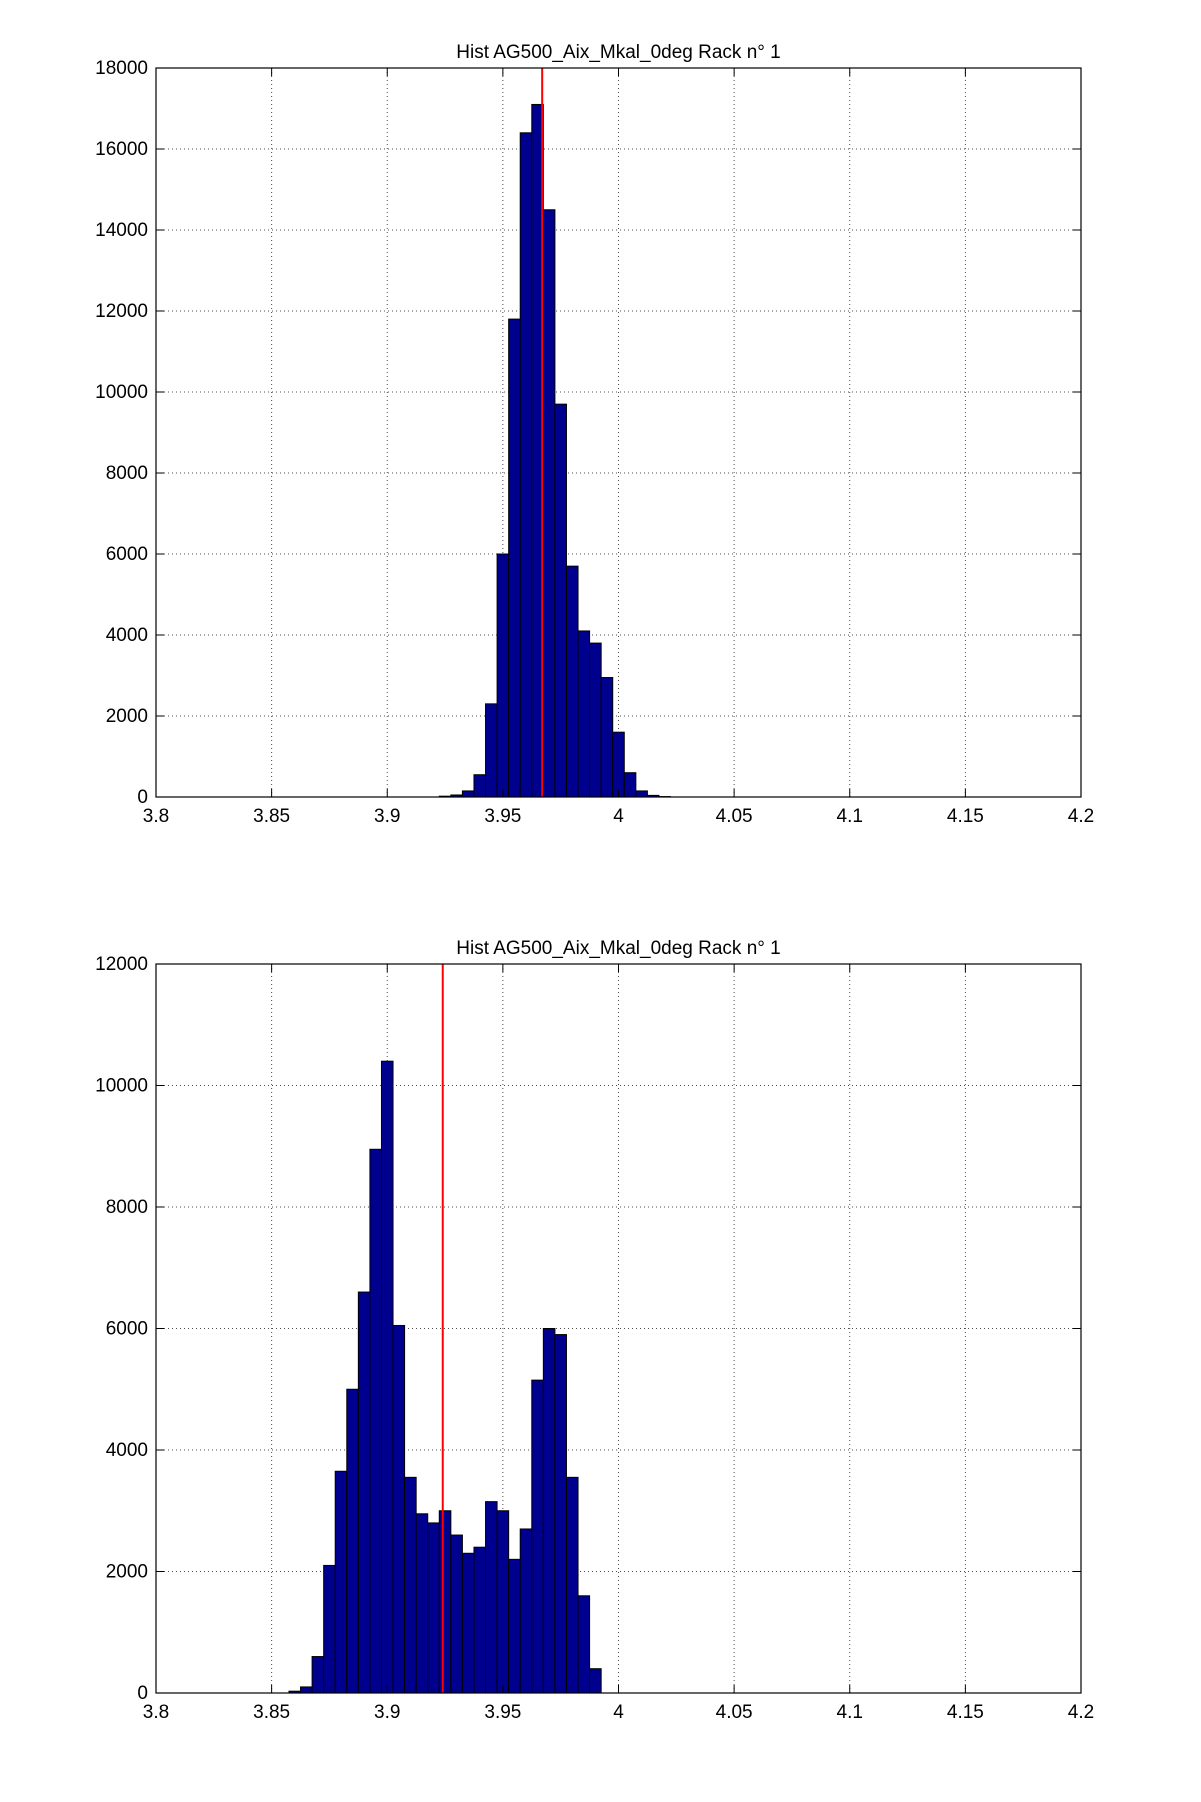  I want to click on y-tick-label: 14000, so click(121, 230).